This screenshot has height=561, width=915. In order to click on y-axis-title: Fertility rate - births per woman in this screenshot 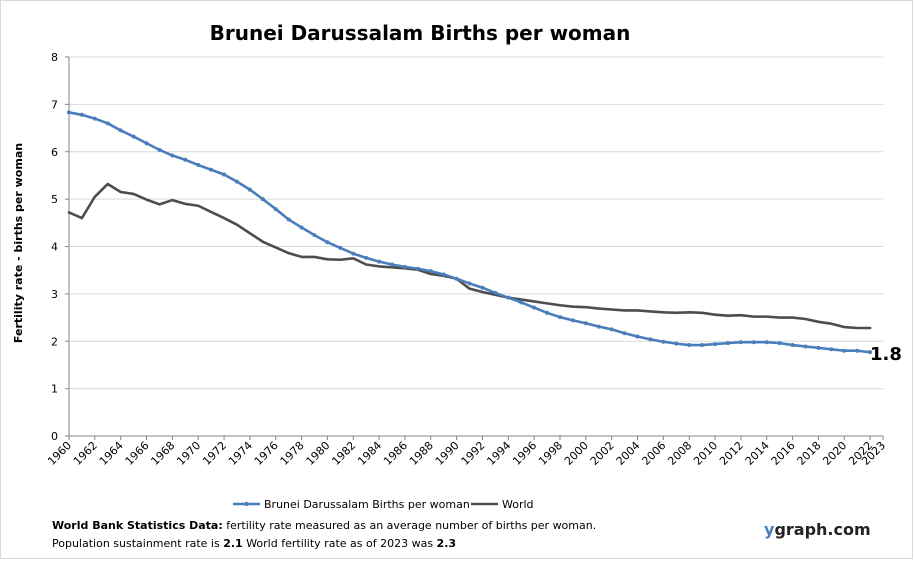, I will do `click(18, 243)`.